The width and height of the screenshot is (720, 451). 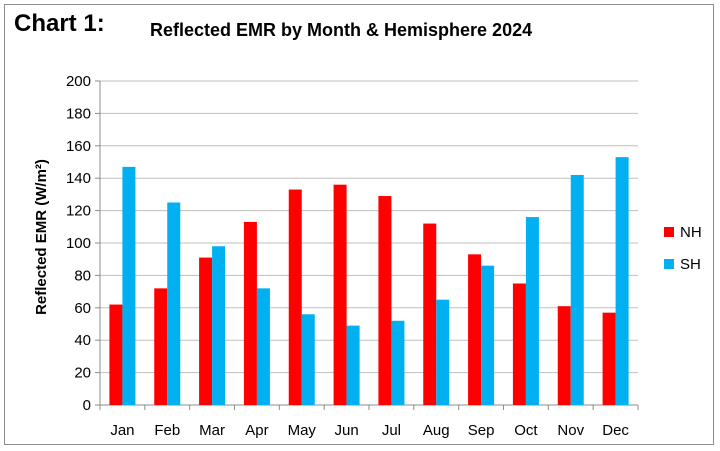 I want to click on bar-sh-mar, so click(x=219, y=325).